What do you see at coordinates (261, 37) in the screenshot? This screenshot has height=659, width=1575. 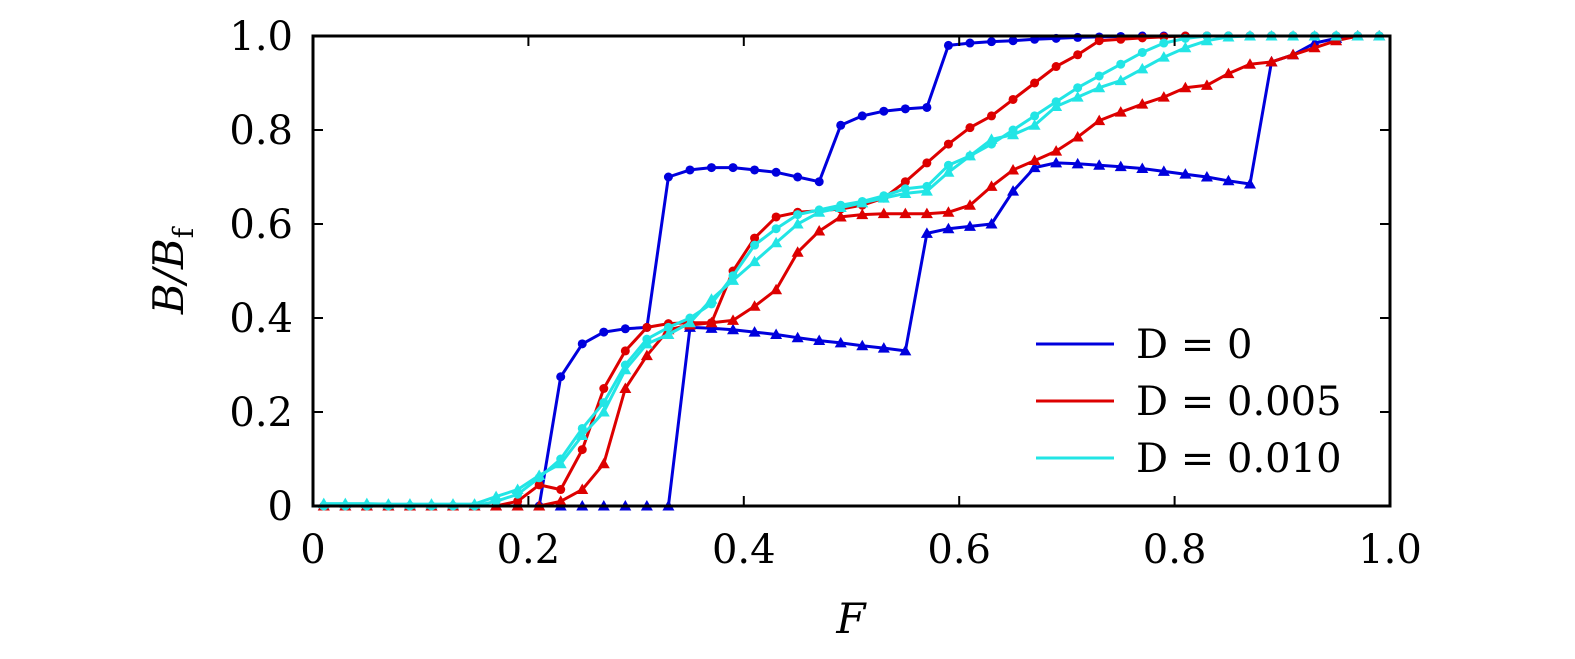 I see `y-tick-label: 1.0` at bounding box center [261, 37].